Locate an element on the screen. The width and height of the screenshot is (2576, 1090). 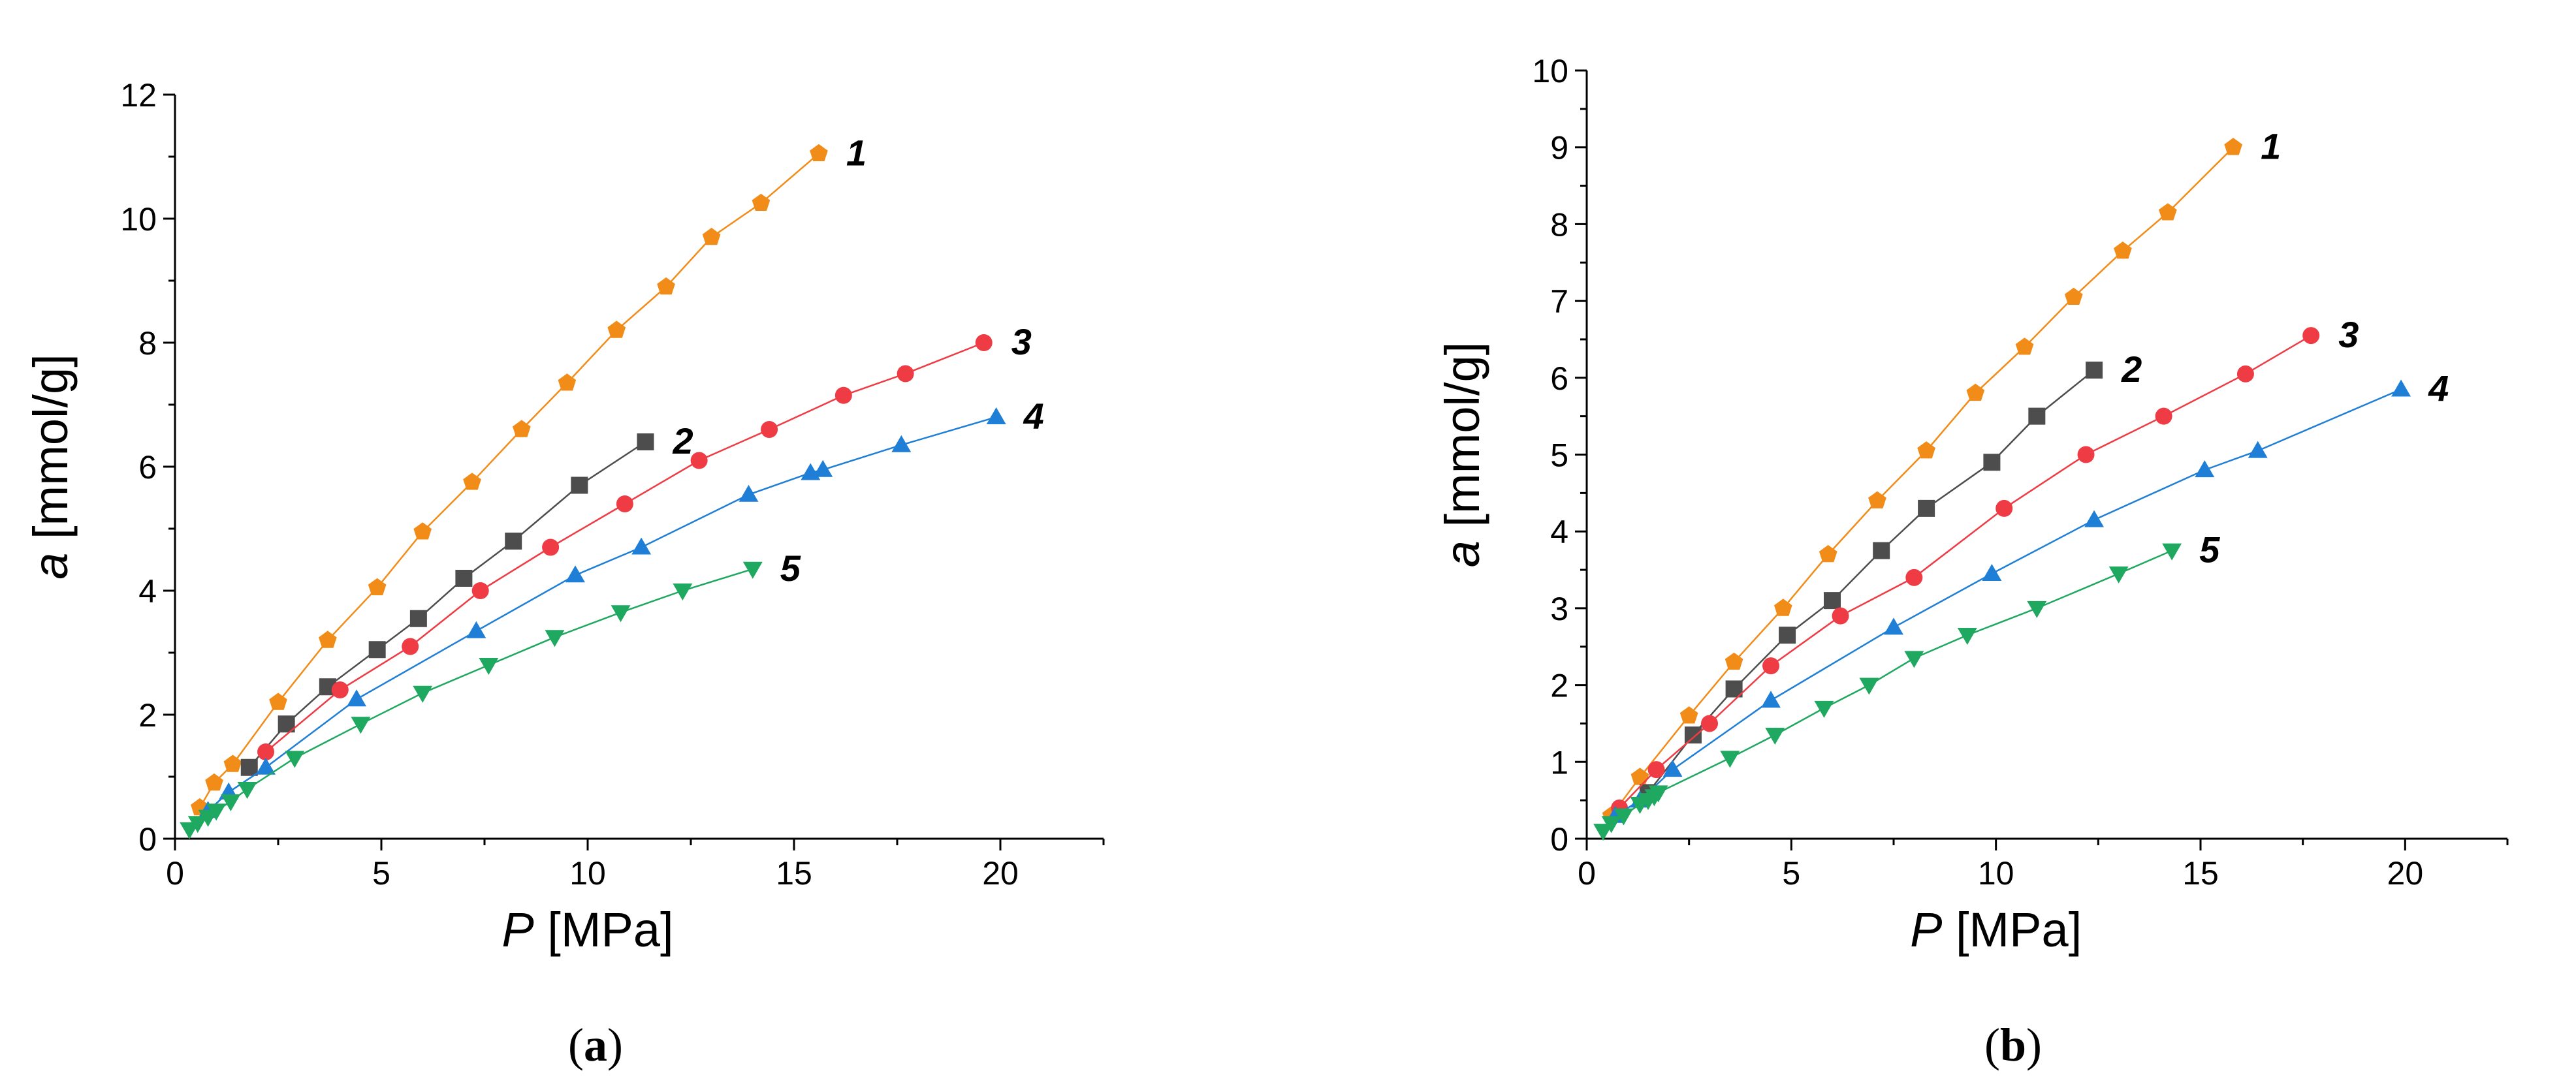
series-label: 4 is located at coordinates (2438, 388).